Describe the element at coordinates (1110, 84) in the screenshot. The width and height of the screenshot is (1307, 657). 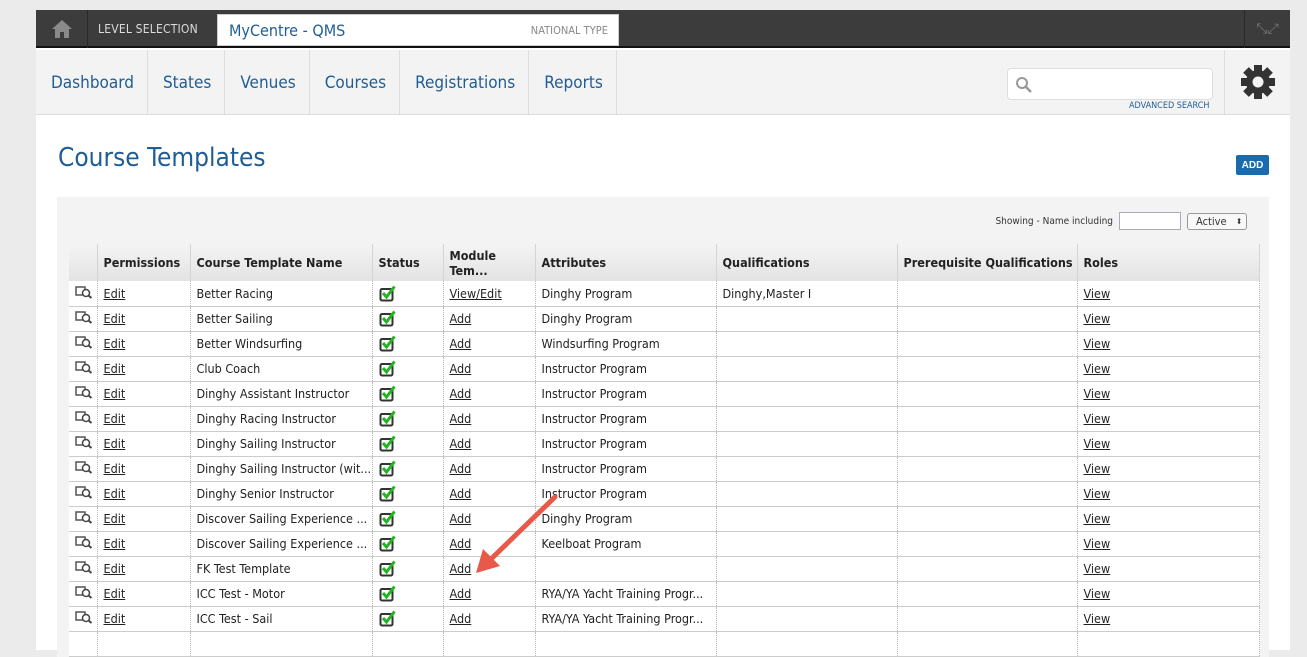
I see `search-input` at that location.